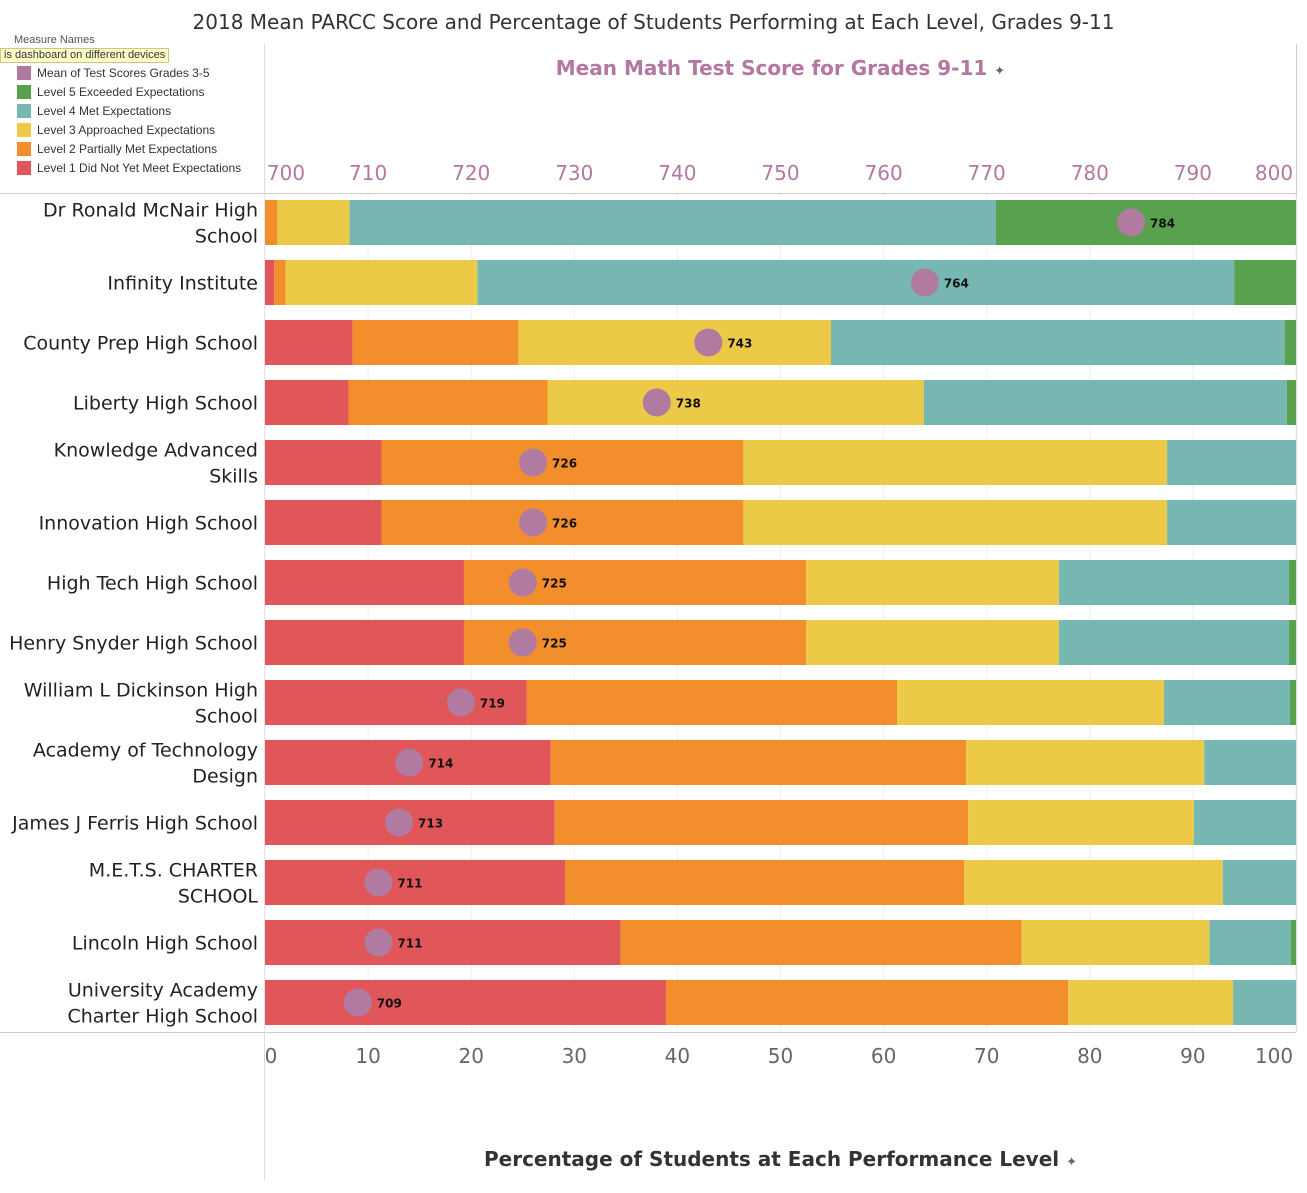  I want to click on legend-item: Level 1 Did Not Yet Meet Expectations, so click(129, 168).